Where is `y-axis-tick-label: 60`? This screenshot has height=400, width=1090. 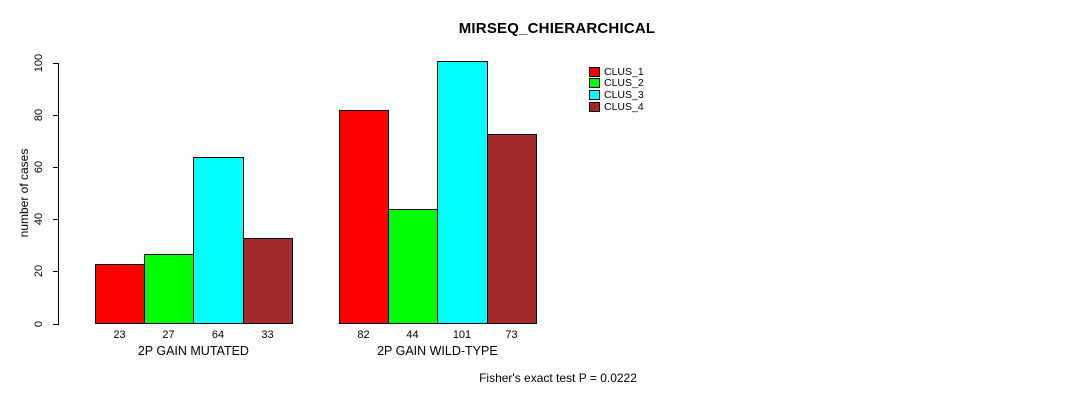 y-axis-tick-label: 60 is located at coordinates (39, 167).